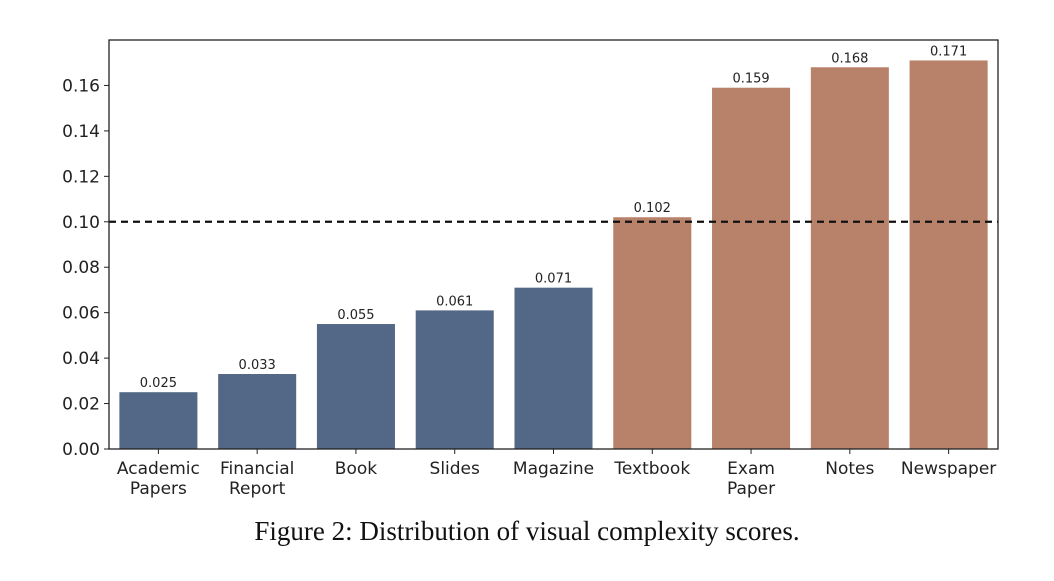 The image size is (1054, 581). I want to click on category-label-line: Paper, so click(751, 489).